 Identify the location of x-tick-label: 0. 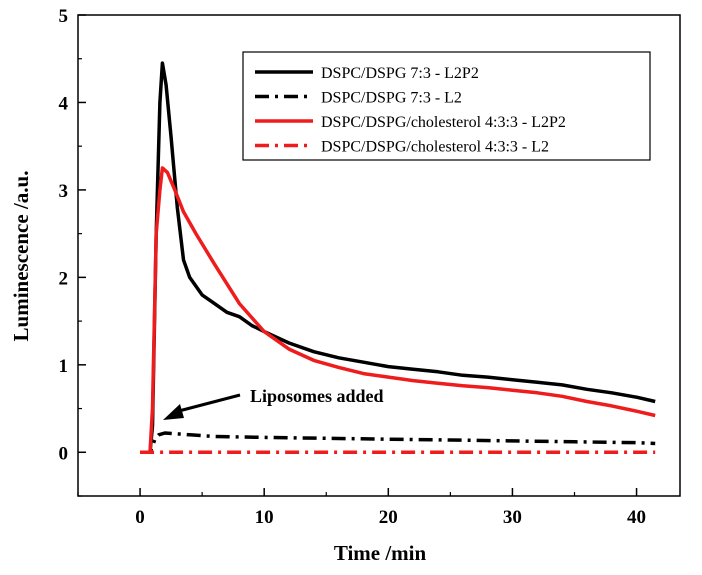
(140, 517).